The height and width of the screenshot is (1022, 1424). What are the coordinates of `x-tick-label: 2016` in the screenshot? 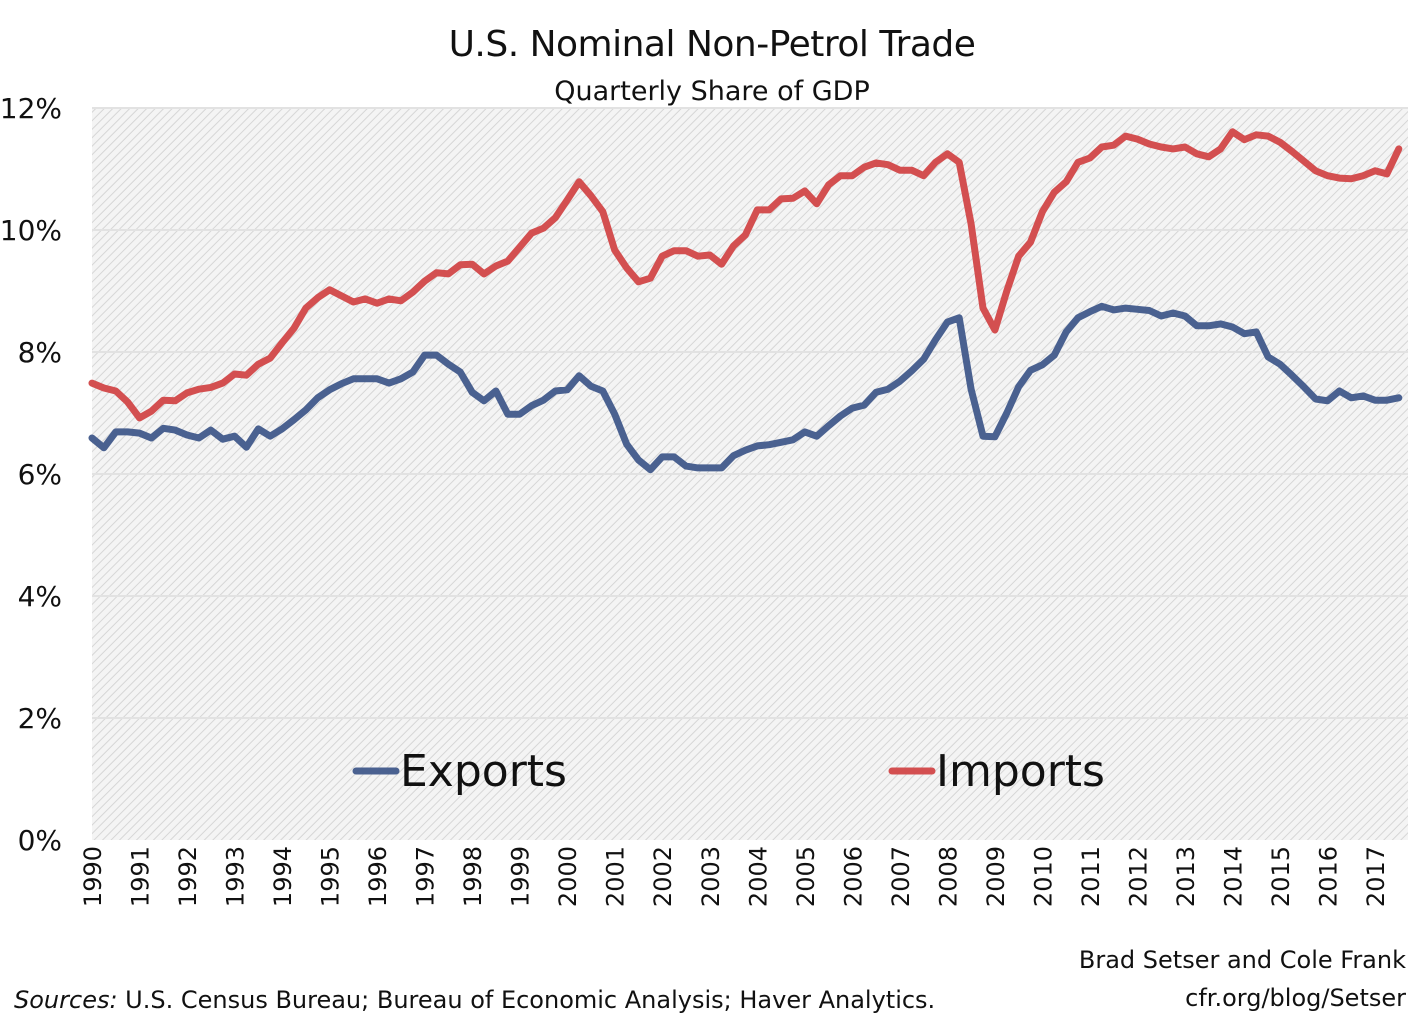 It's located at (1329, 876).